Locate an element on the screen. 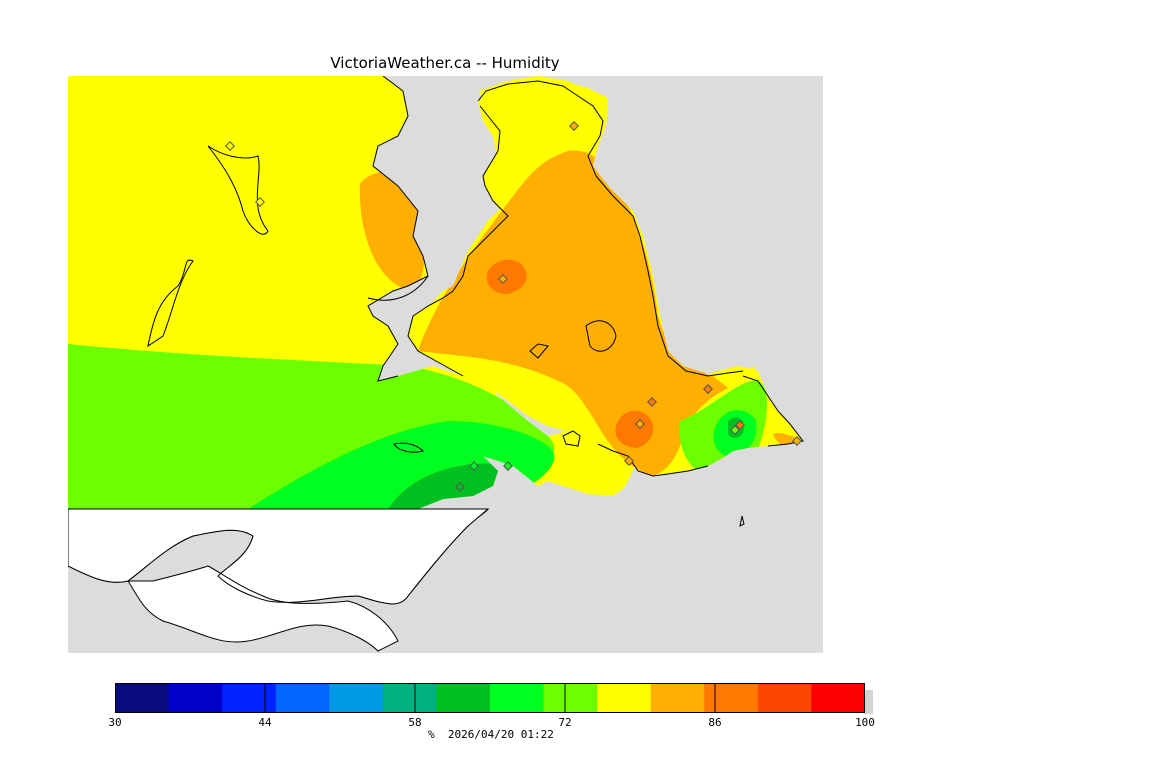 This screenshot has width=1152, height=768. map-title: VictoriaWeather.ca -- Humidity is located at coordinates (445, 63).